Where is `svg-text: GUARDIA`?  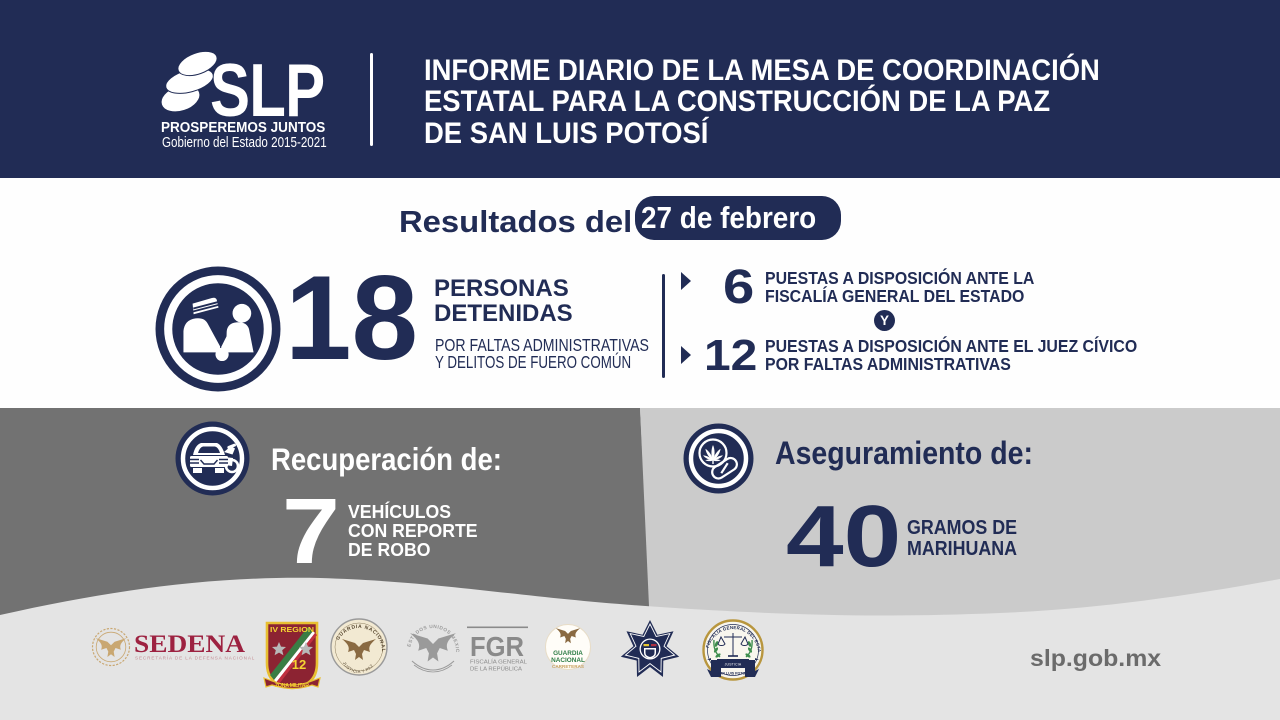
svg-text: GUARDIA is located at coordinates (568, 653).